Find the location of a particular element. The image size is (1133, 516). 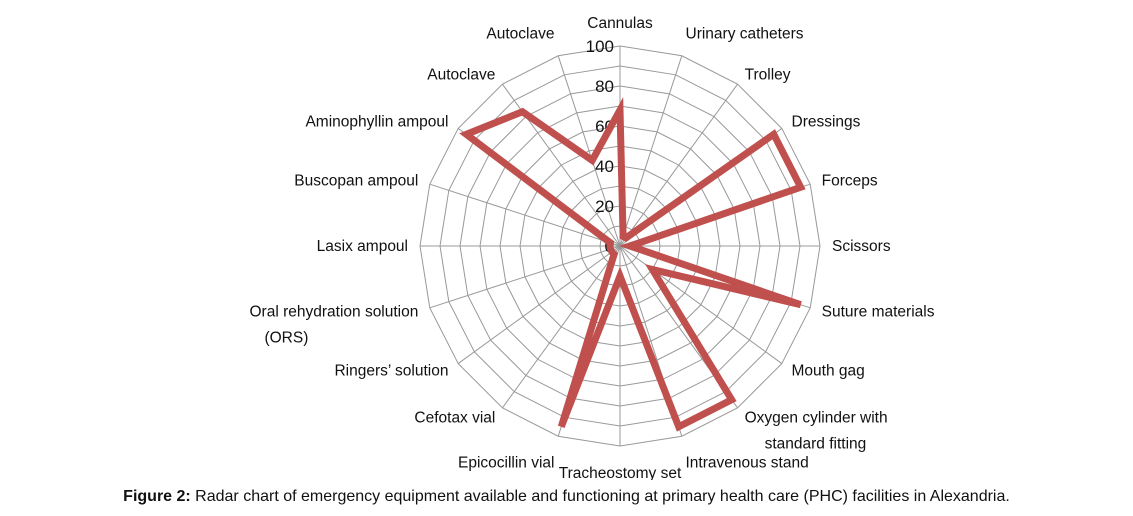

category-label-line: standard fitting is located at coordinates (816, 444).